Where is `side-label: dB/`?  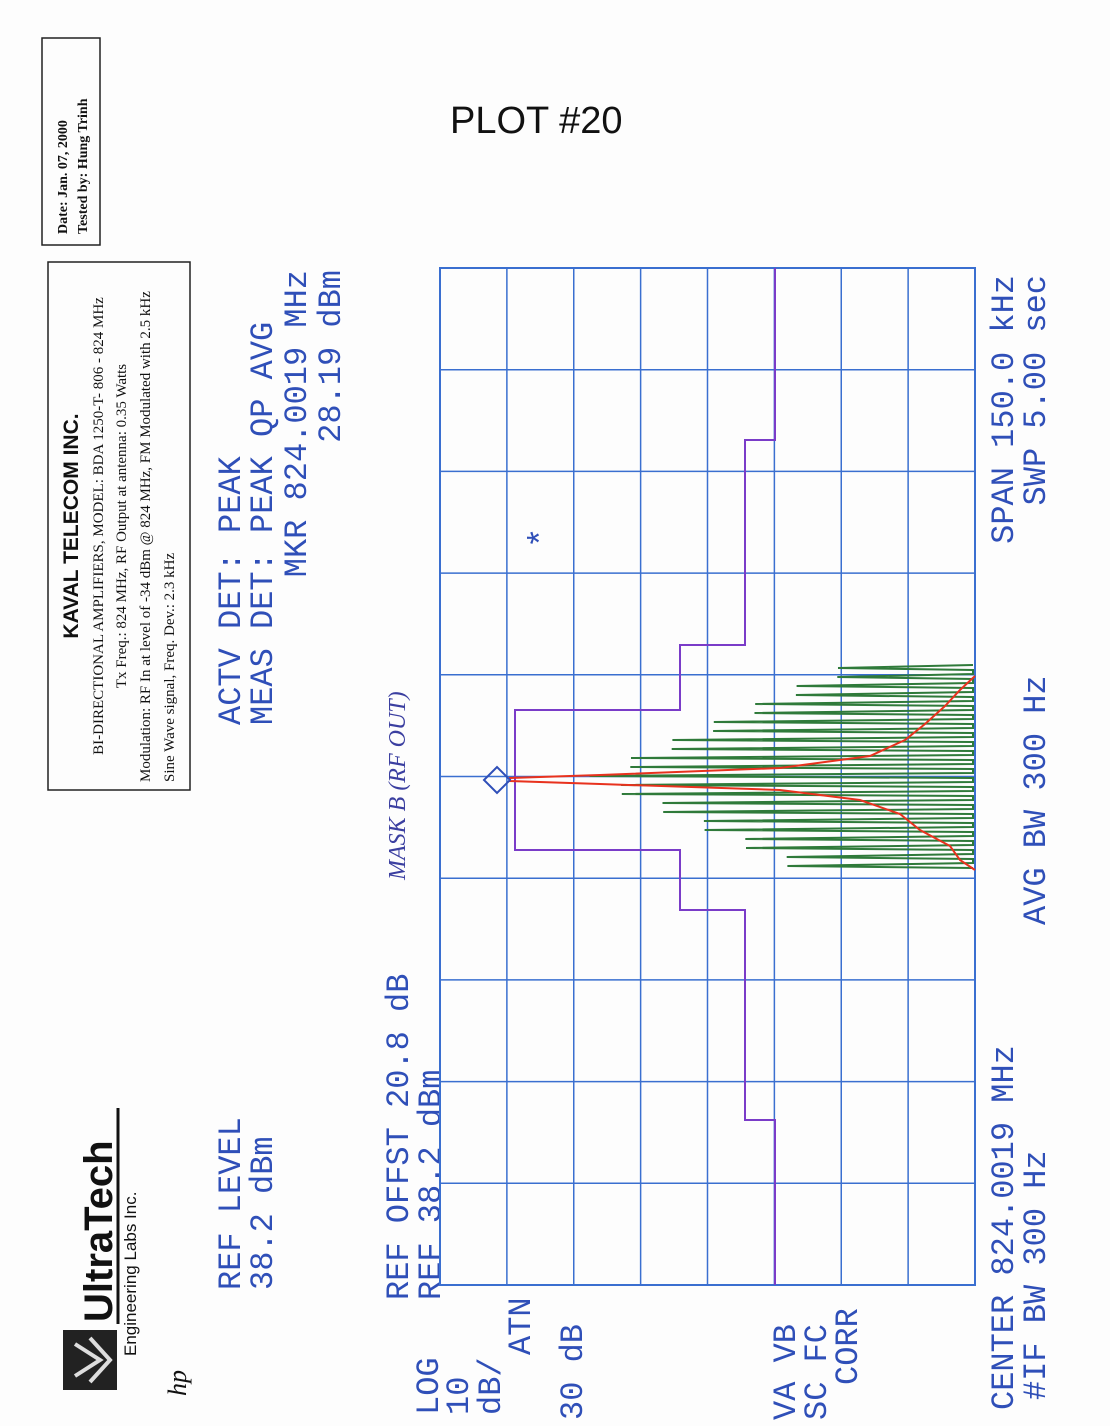 side-label: dB/ is located at coordinates (491, 1386).